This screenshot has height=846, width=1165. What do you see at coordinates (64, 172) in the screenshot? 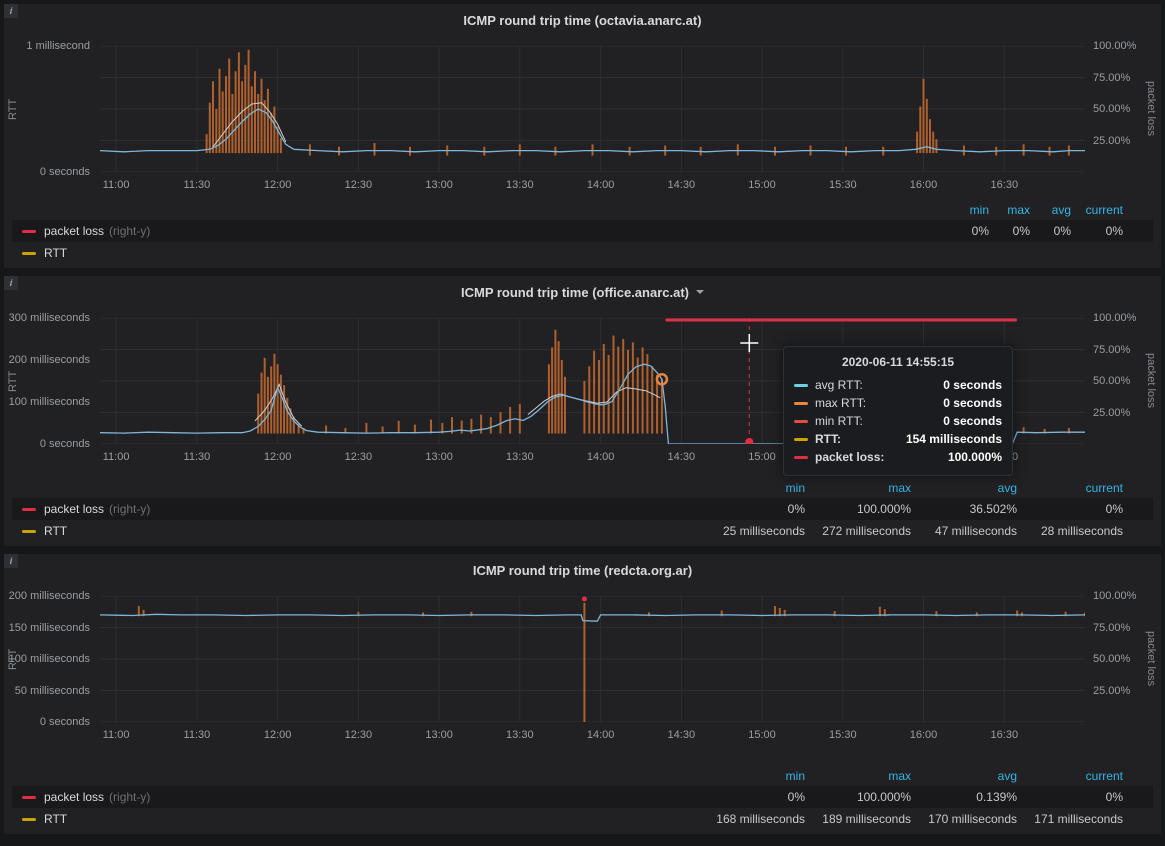
I see `y-tick-label: 0 seconds` at bounding box center [64, 172].